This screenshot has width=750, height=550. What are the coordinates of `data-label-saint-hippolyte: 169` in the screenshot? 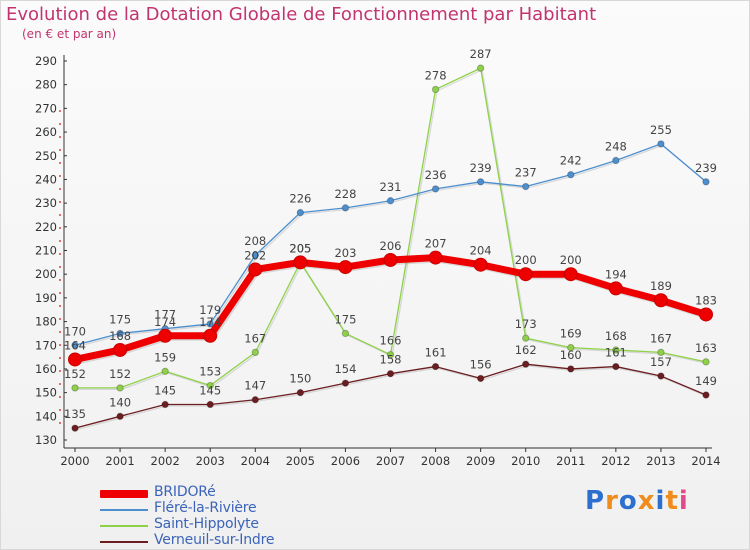 It's located at (571, 334).